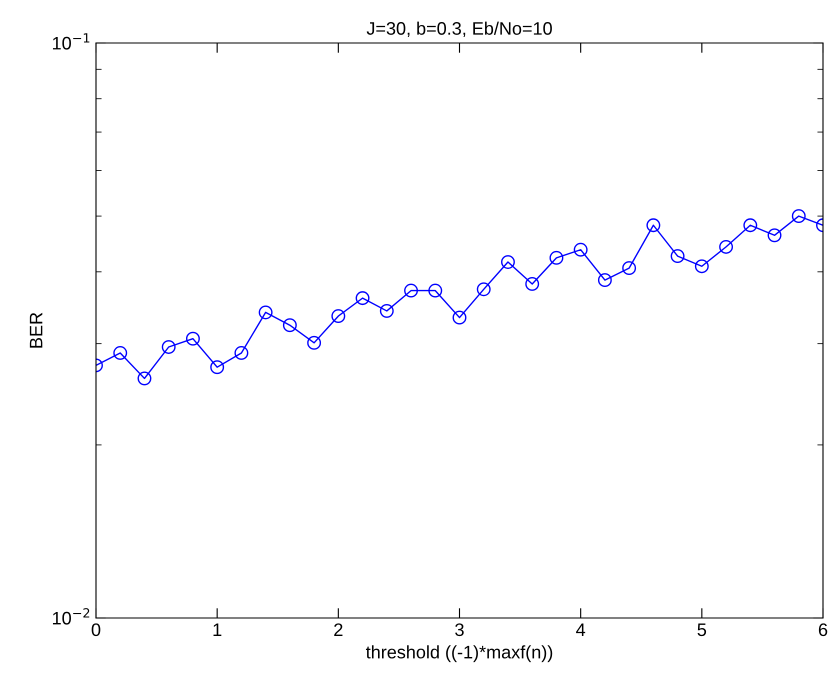 The image size is (832, 684). I want to click on chart-title: J=30, b=0.3, Eb/No=10, so click(459, 29).